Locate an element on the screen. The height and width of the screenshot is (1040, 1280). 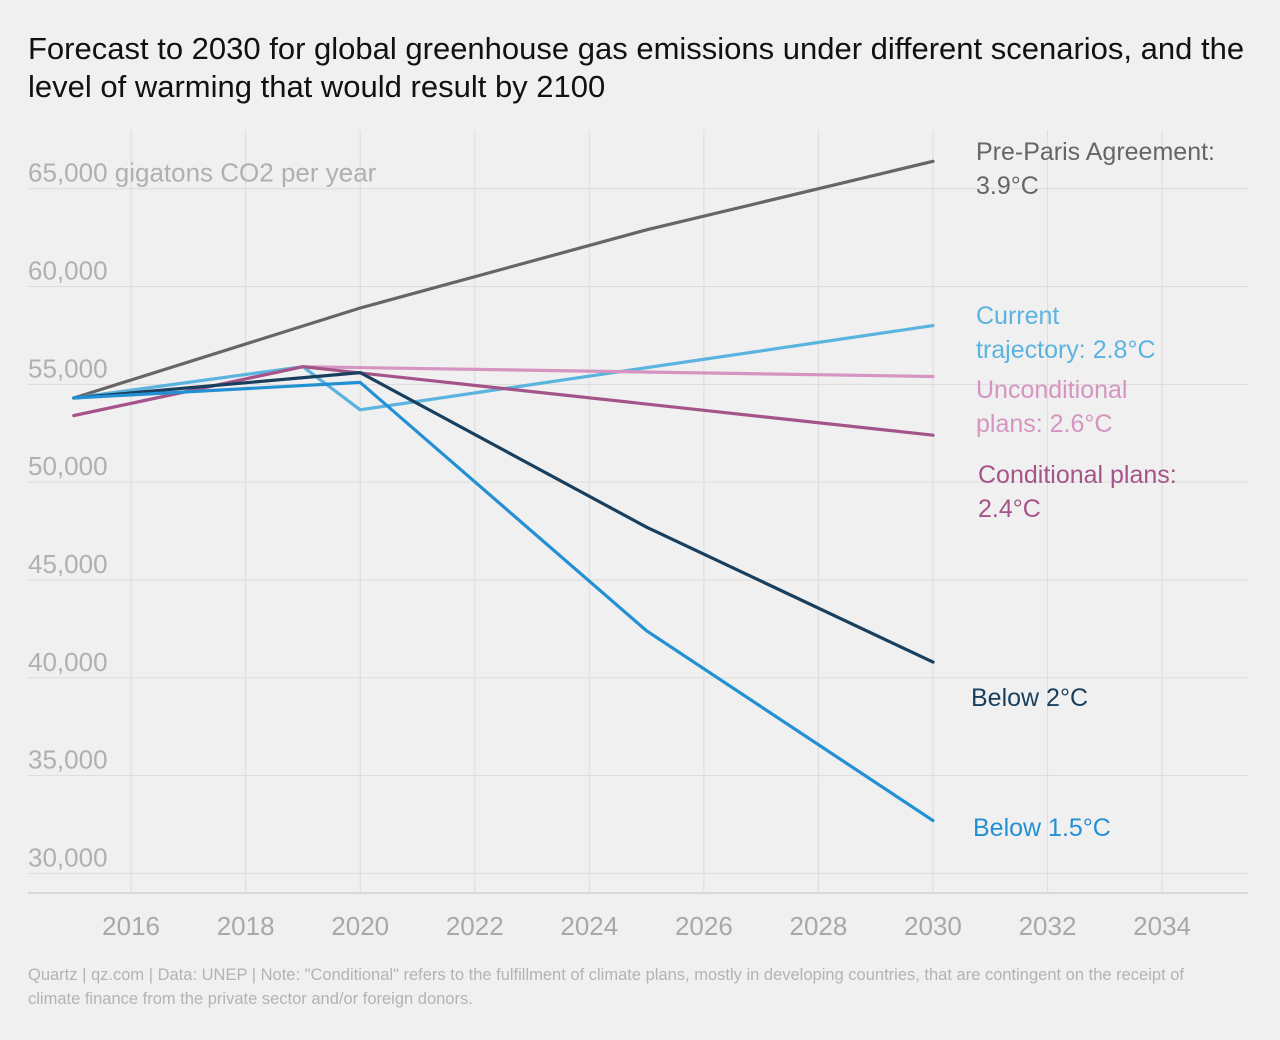
series-label: Below 1.5°C is located at coordinates (1042, 828).